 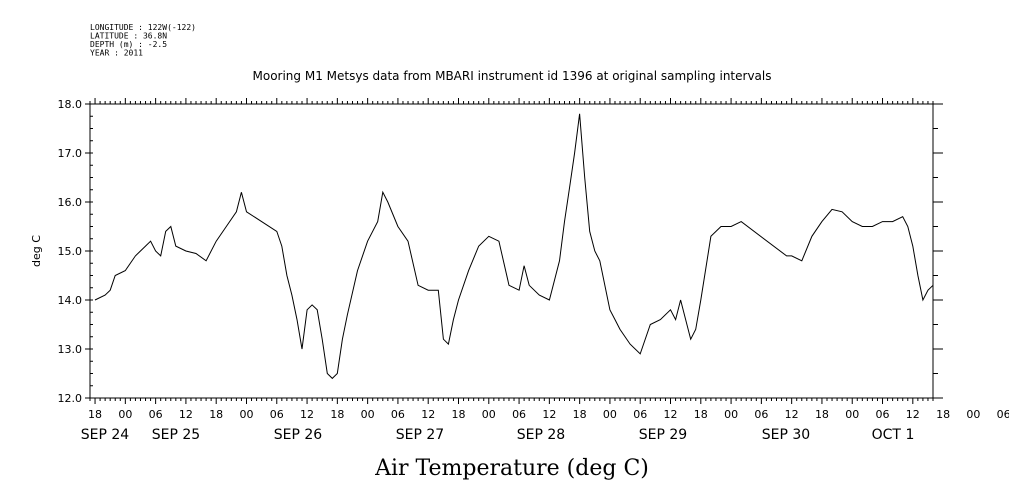 I want to click on y-tick-label: 17.0, so click(x=70, y=153).